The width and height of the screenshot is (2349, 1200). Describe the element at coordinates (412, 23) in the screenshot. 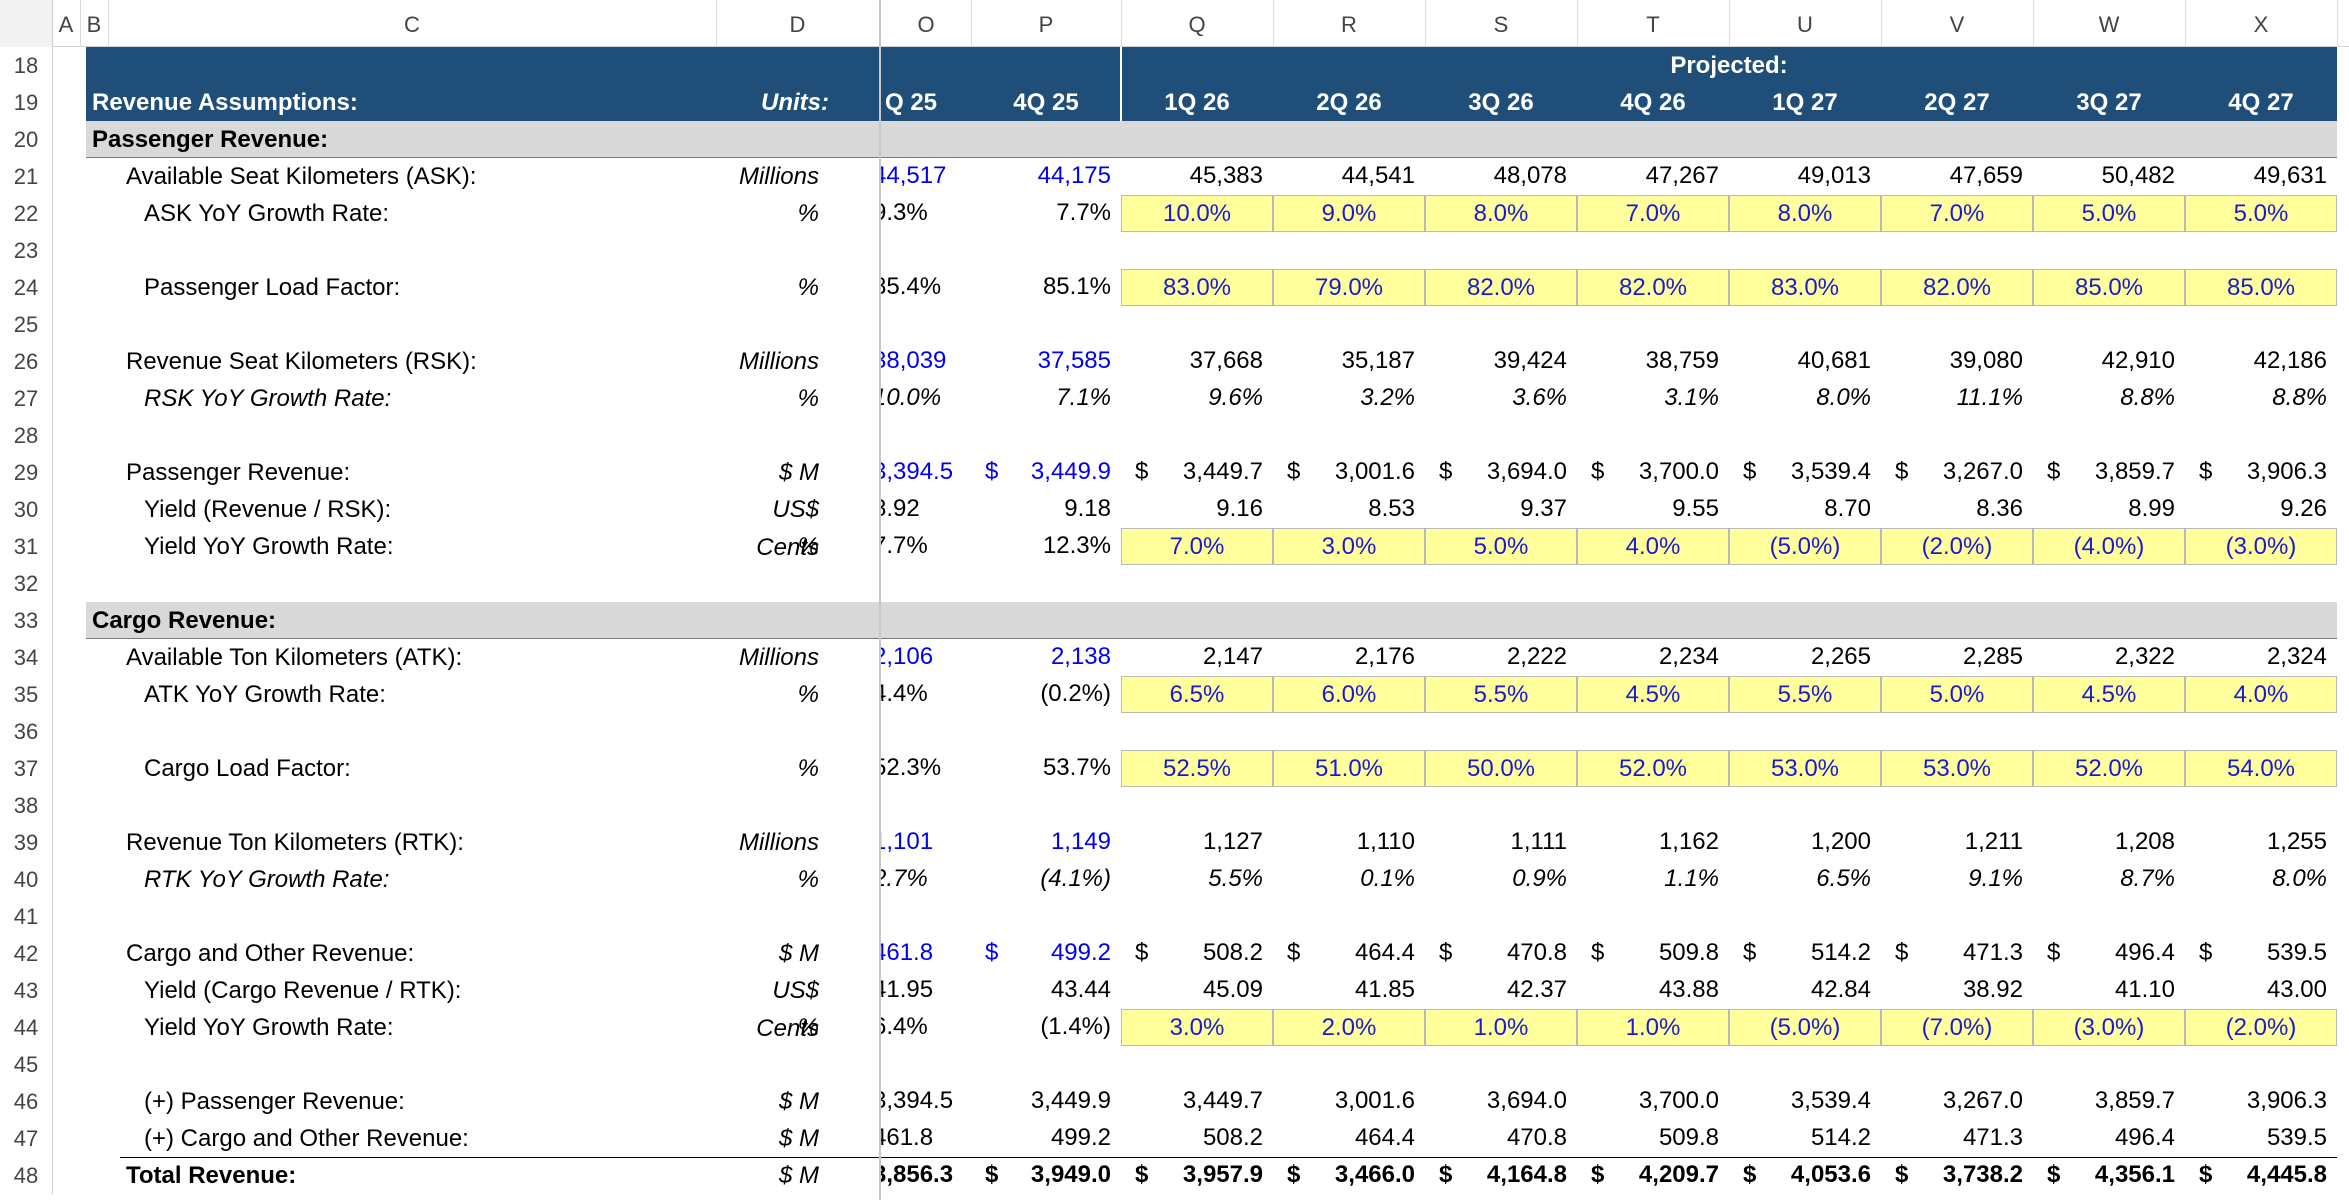

I see `column-header-c: C` at that location.